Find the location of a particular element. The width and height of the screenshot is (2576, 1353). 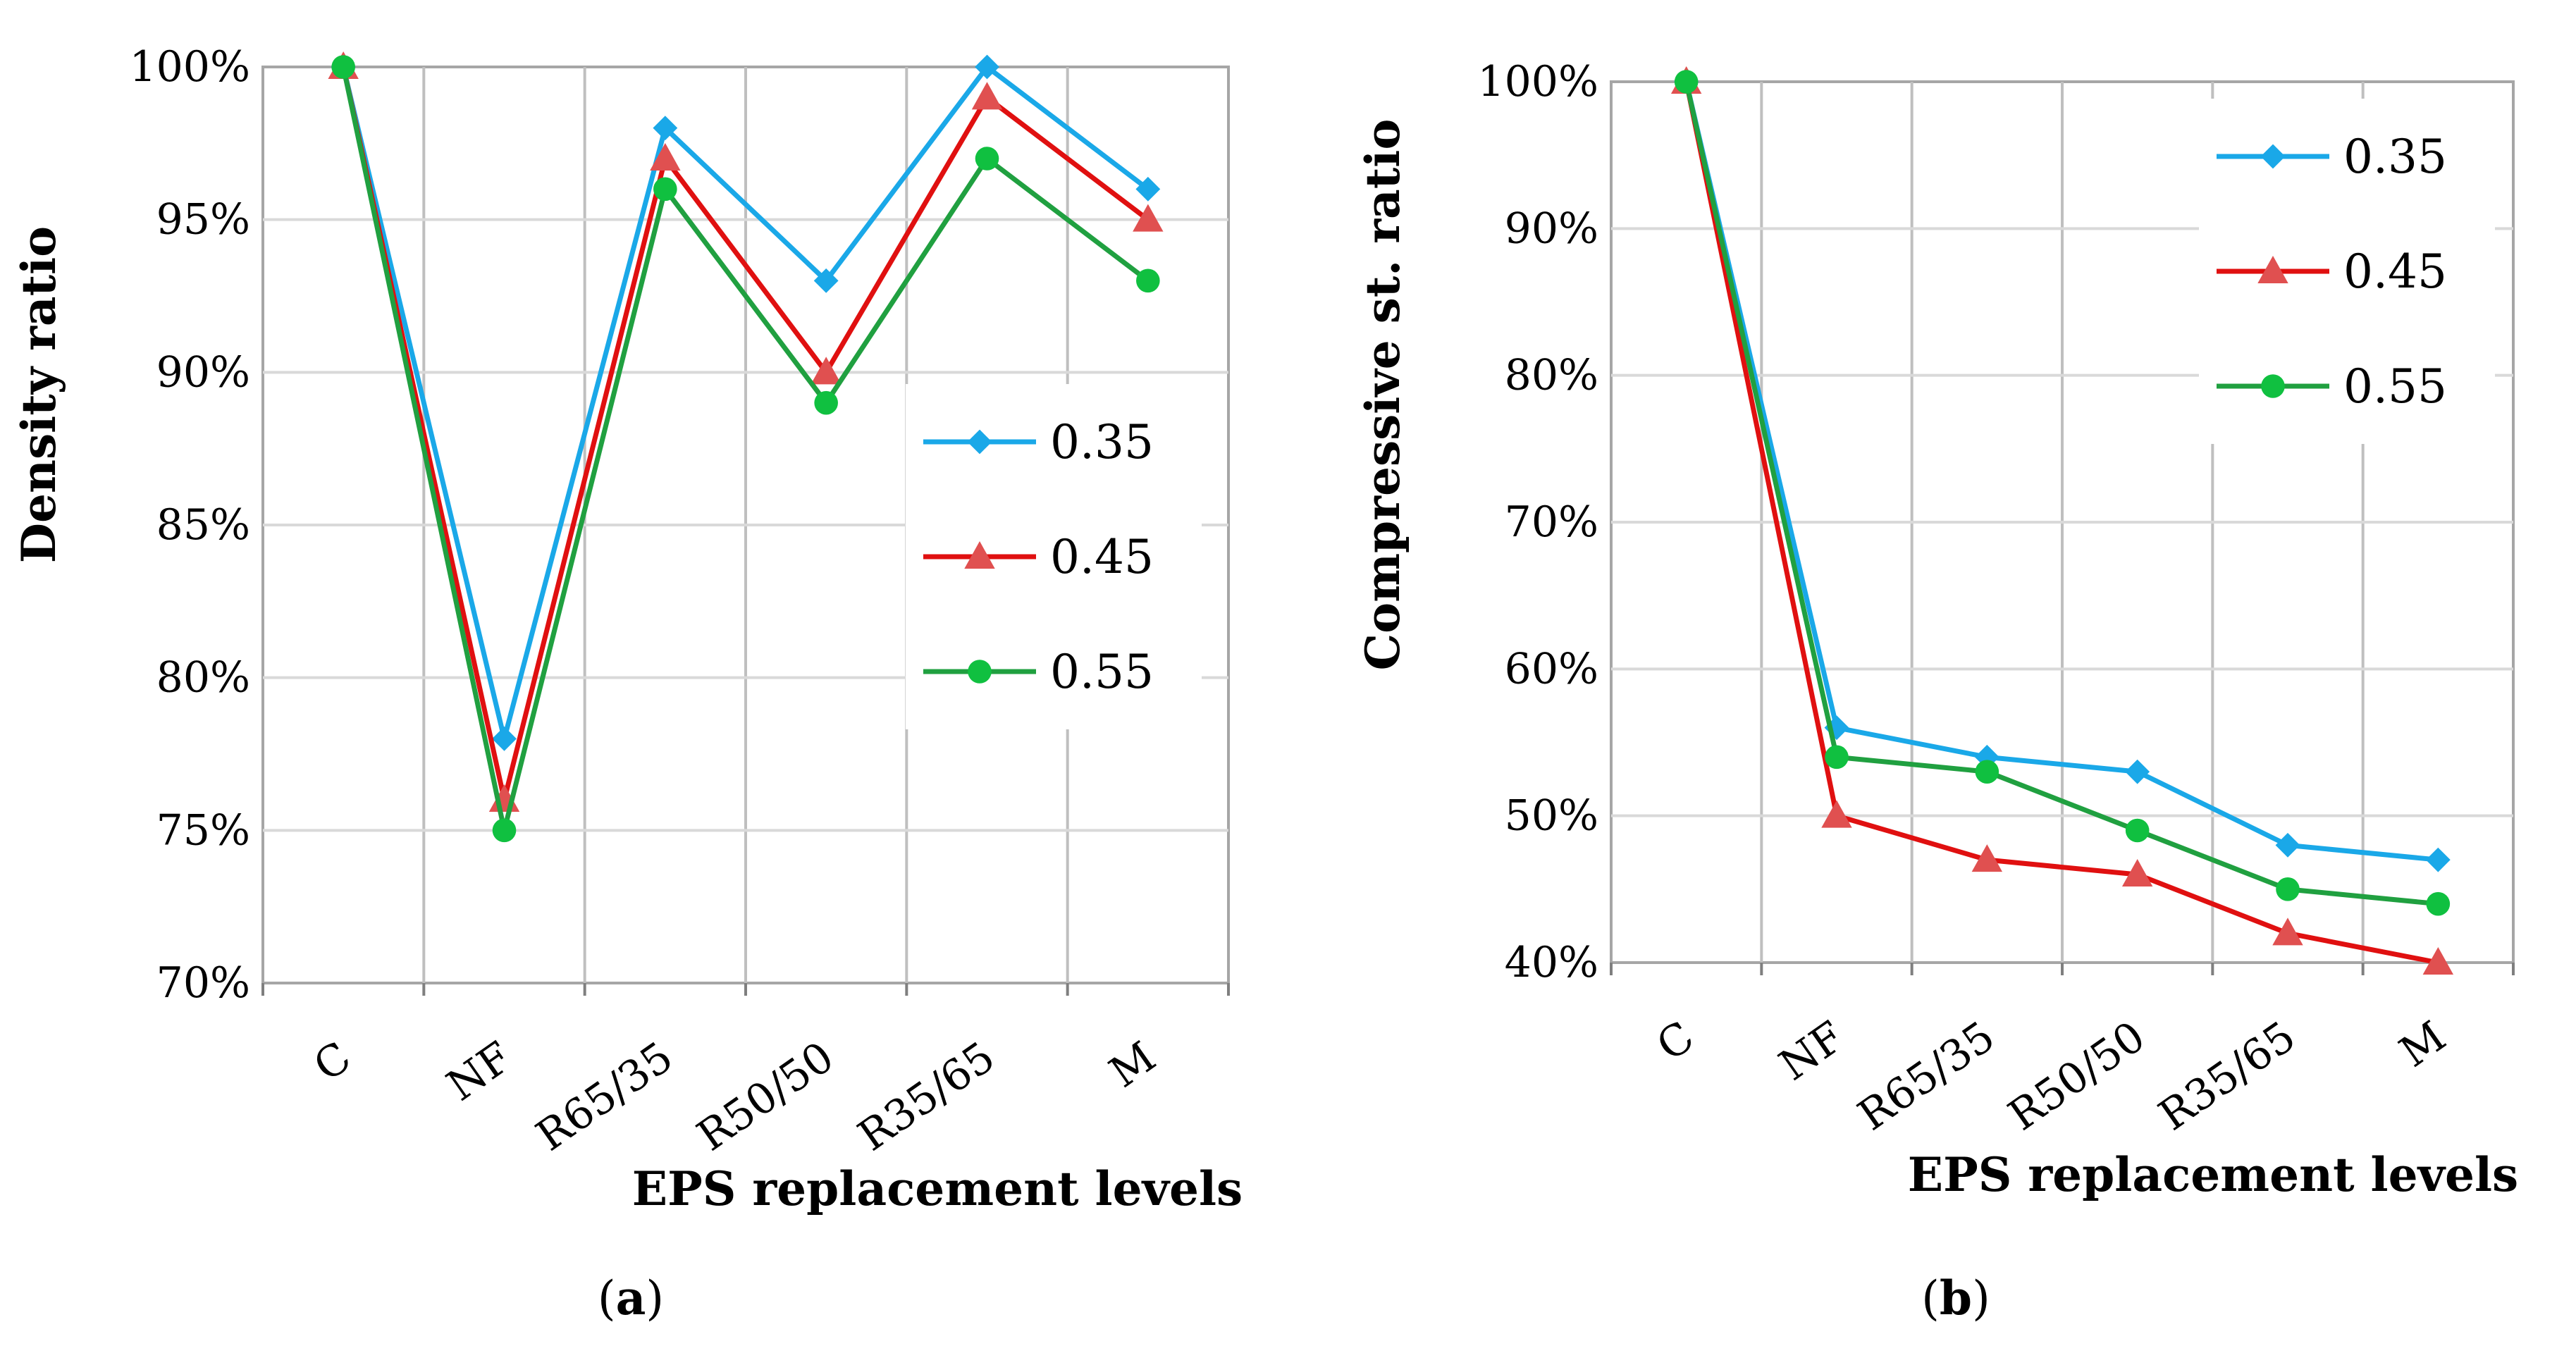

y-tick-label: 50% is located at coordinates (1551, 816).